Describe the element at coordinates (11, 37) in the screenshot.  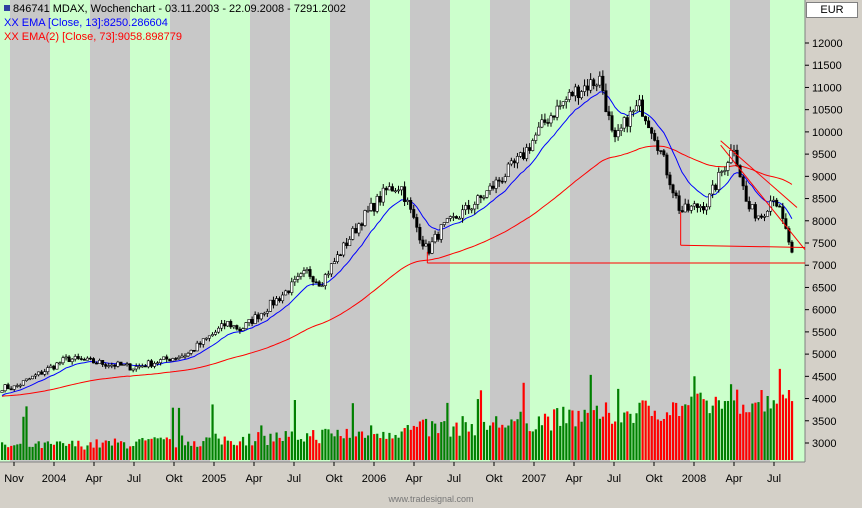
I see `legend-ema73-prefix: XX` at that location.